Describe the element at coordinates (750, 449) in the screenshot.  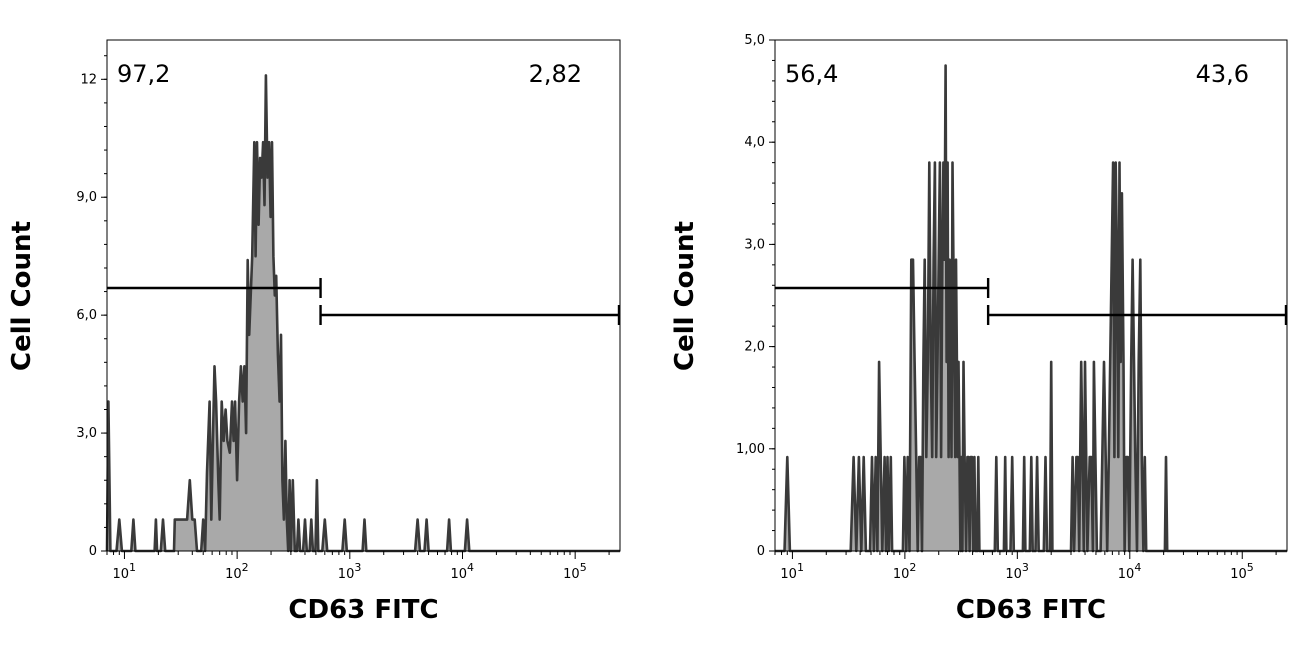
I see `y-tick-label: 1,00` at that location.